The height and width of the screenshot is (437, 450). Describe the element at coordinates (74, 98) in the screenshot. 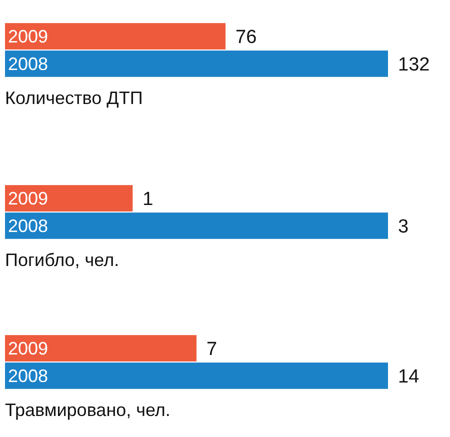

I see `x-axis-title: Количество ДТП` at that location.